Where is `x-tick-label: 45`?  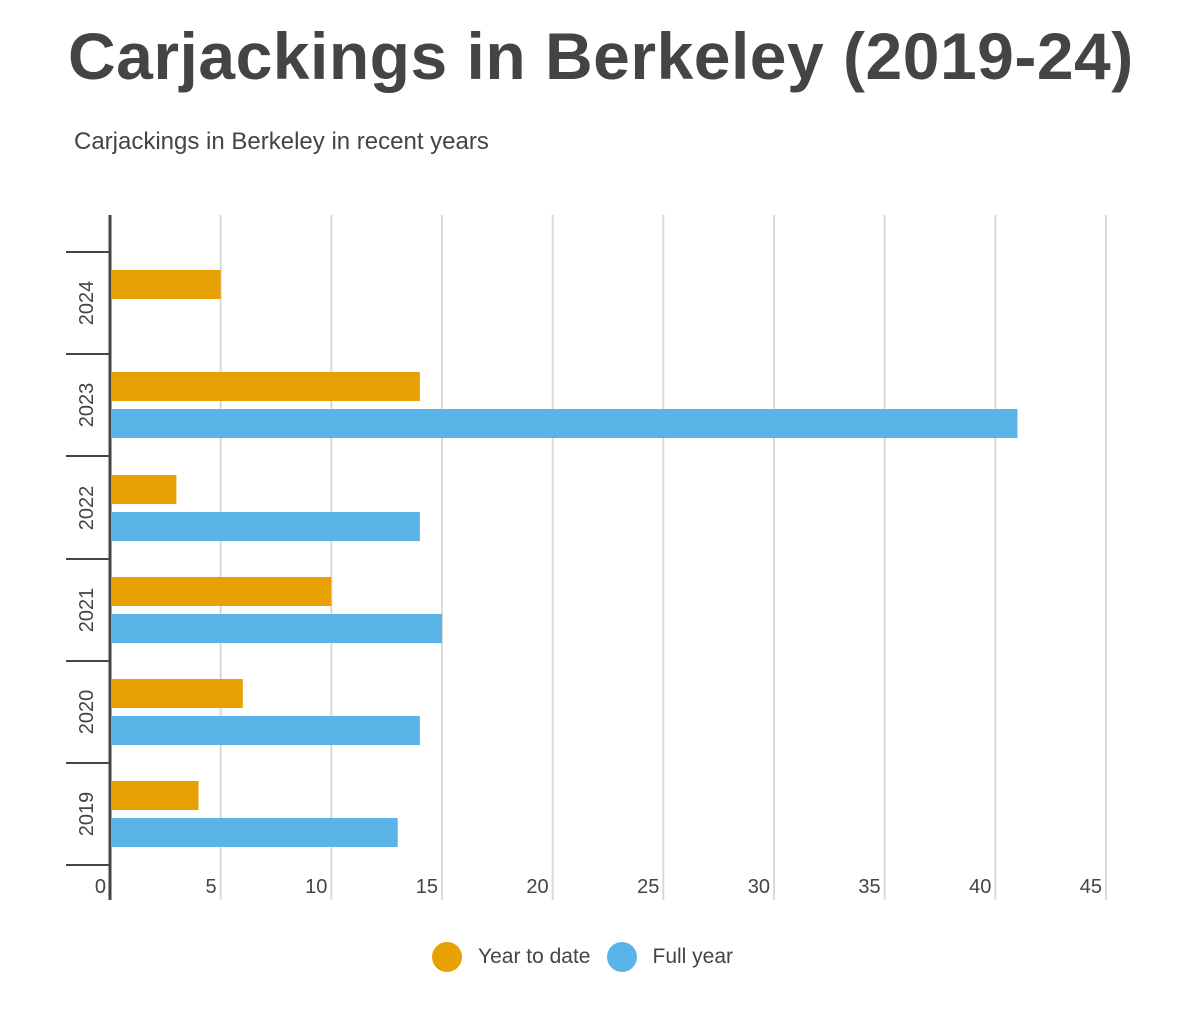
x-tick-label: 45 is located at coordinates (1091, 887).